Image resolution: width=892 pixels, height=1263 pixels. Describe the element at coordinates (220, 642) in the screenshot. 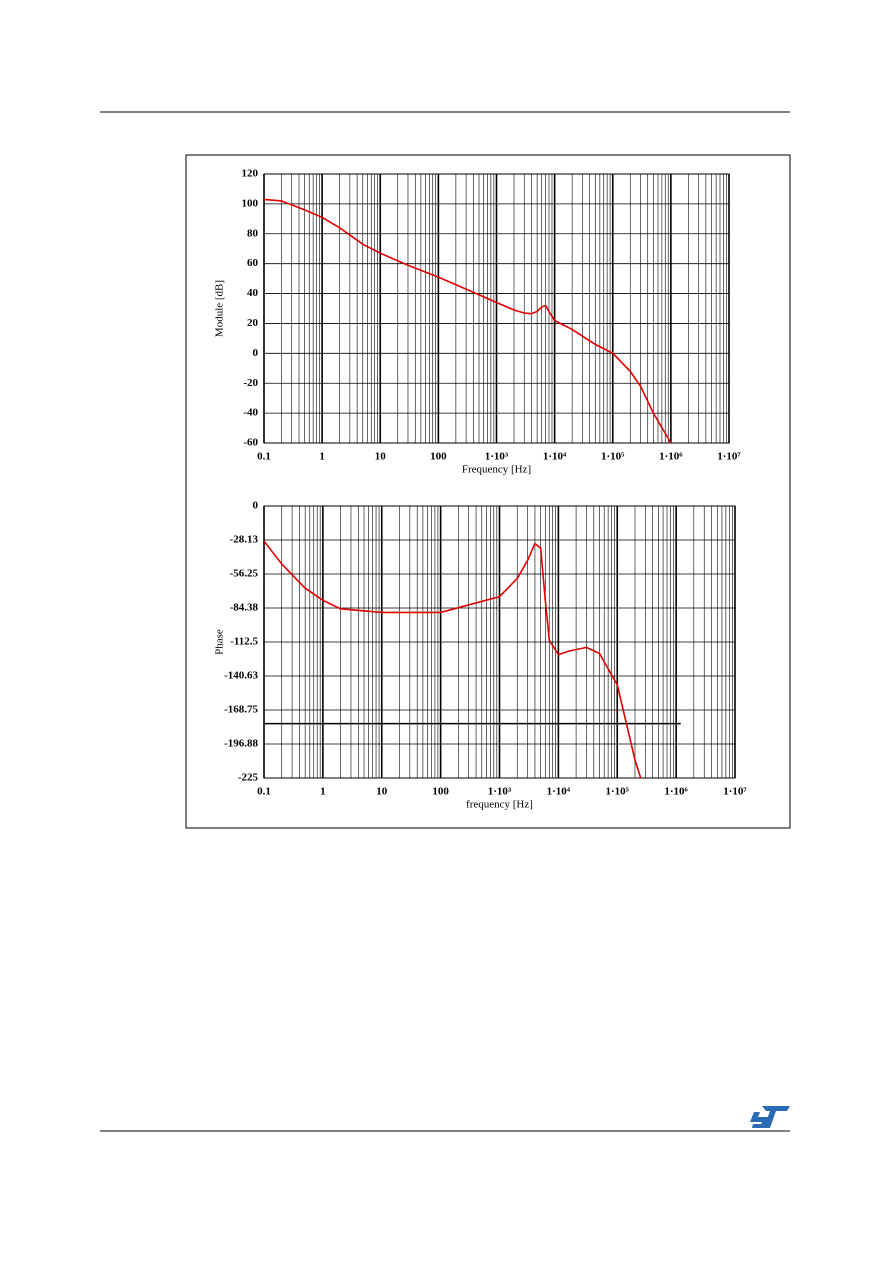

I see `y-axis-label: Phase` at that location.